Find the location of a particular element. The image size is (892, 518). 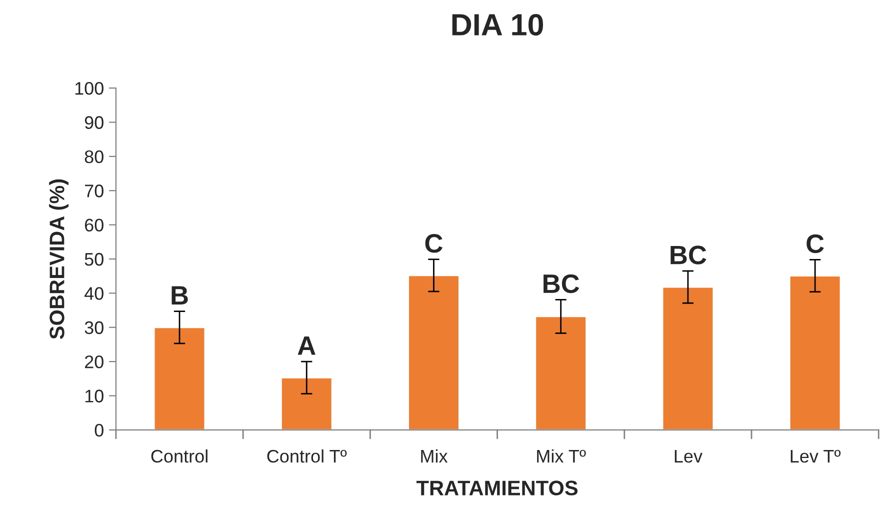

x-tick-label: Mix is located at coordinates (434, 455).